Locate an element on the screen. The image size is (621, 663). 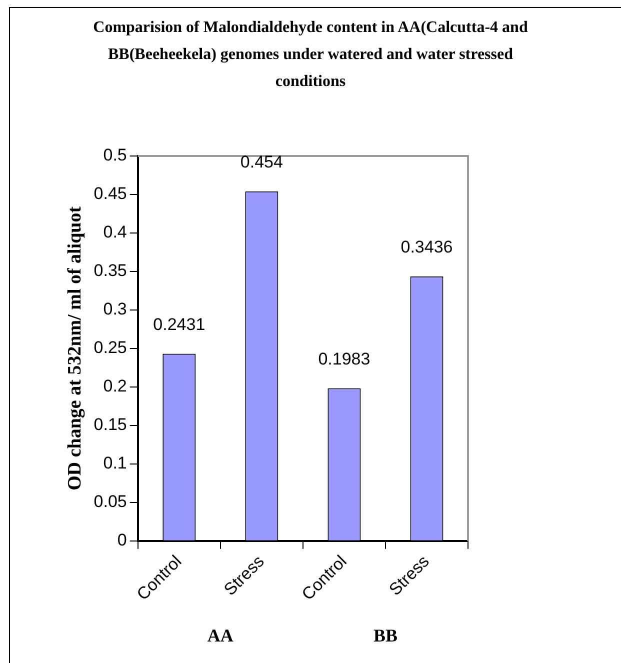
y-tick-label: 0.45 is located at coordinates (110, 194).